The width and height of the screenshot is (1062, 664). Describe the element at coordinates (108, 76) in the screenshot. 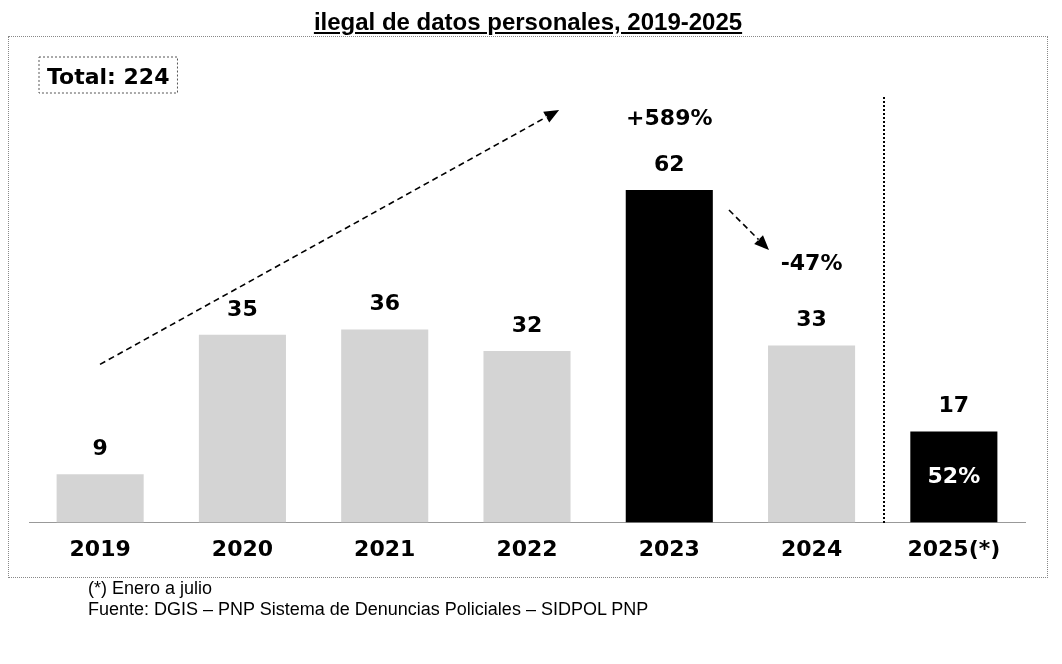

I see `text: Total: 224` at that location.